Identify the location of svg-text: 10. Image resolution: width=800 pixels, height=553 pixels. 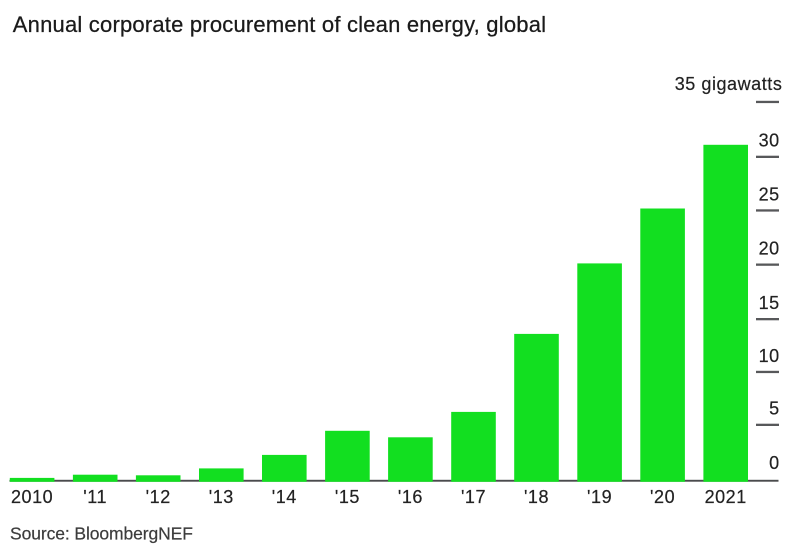
(769, 356).